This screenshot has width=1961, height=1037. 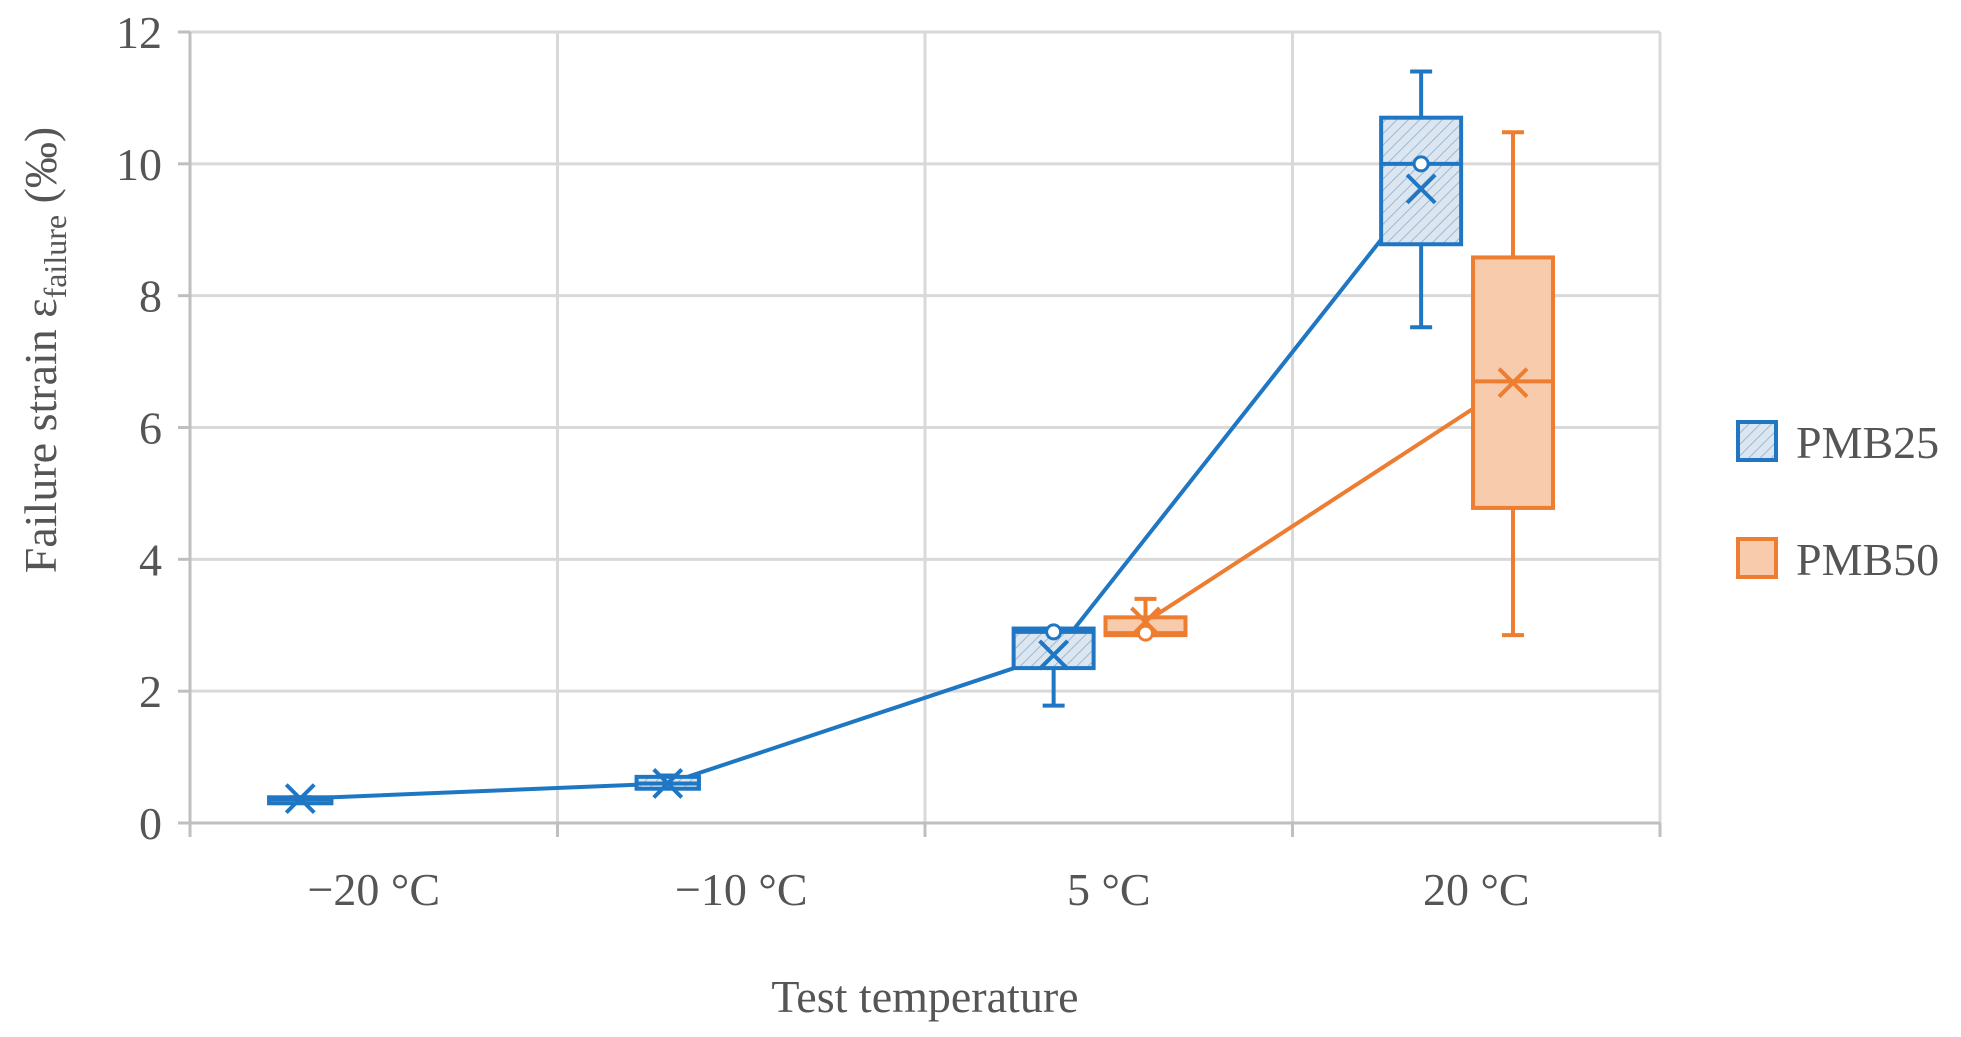 I want to click on x-tick-label: 5 °C, so click(x=1109, y=889).